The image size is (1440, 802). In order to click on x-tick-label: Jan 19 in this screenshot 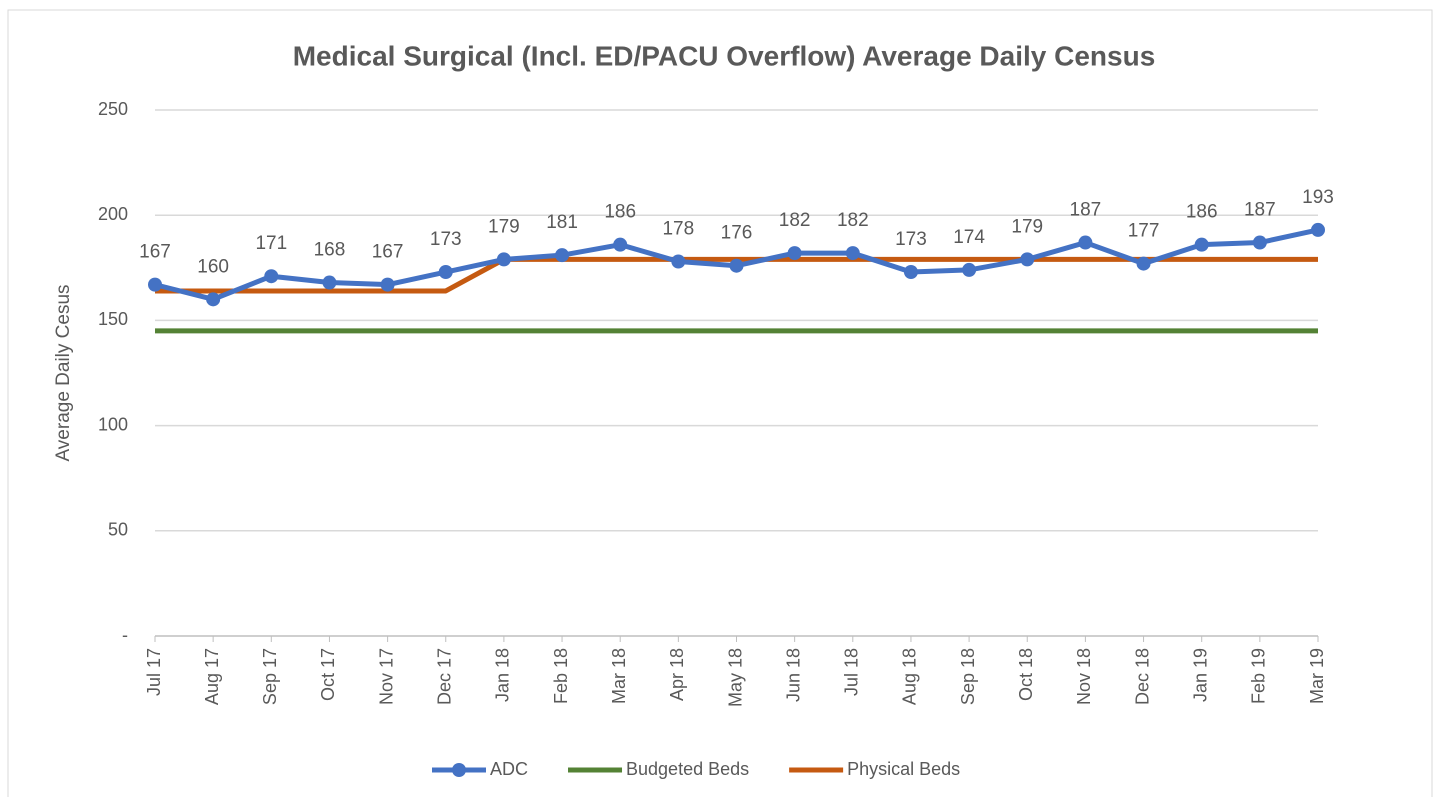, I will do `click(1200, 675)`.